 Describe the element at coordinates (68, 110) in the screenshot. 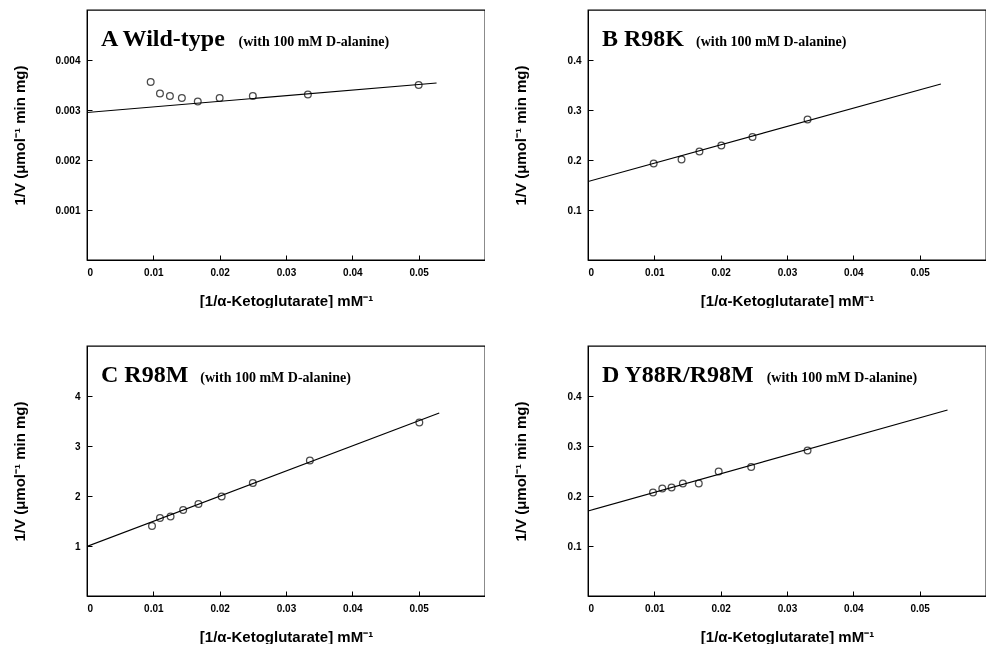

I see `y-tick-label: 0.003` at that location.